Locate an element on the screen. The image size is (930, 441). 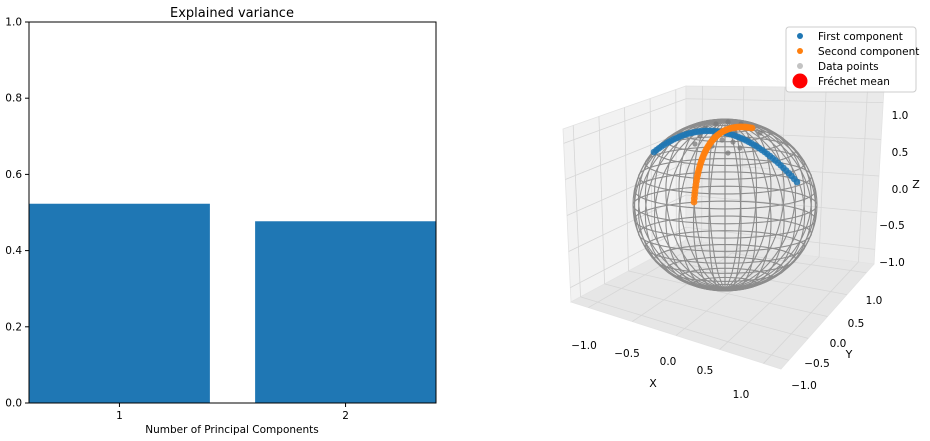
z-axis-ticks: −1.0 −0.5 0.0 0.5 1.0 is located at coordinates (893, 189).